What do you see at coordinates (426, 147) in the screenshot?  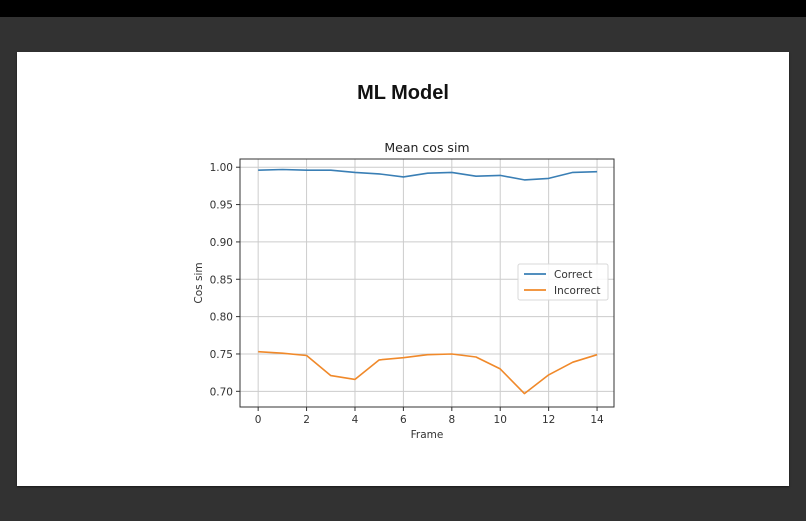 I see `chart-title: Mean cos sim` at bounding box center [426, 147].